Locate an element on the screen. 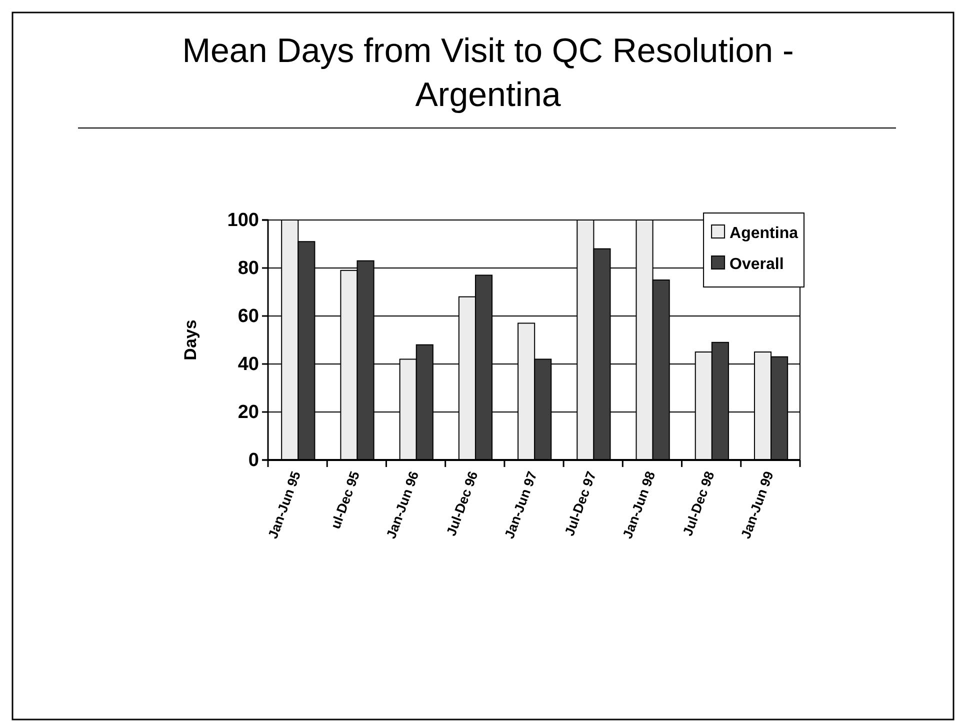 This screenshot has width=956, height=721. y-tick-label: 60 is located at coordinates (248, 317).